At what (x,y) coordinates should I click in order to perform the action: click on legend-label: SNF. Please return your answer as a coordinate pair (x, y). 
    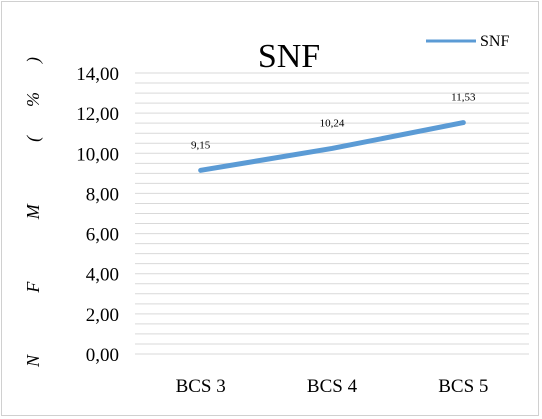
    Looking at the image, I should click on (494, 41).